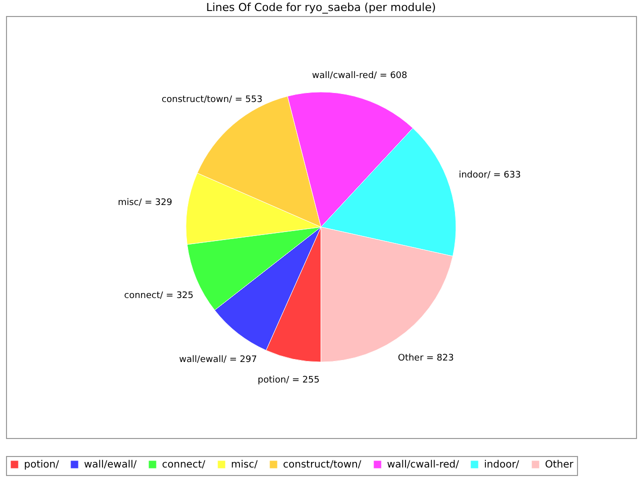 This screenshot has width=640, height=480. Describe the element at coordinates (426, 359) in the screenshot. I see `data-label: Other = 823` at that location.